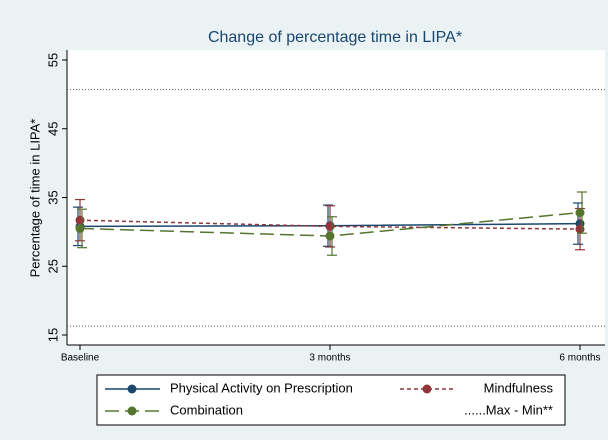 The image size is (608, 440). I want to click on legend, so click(331, 400).